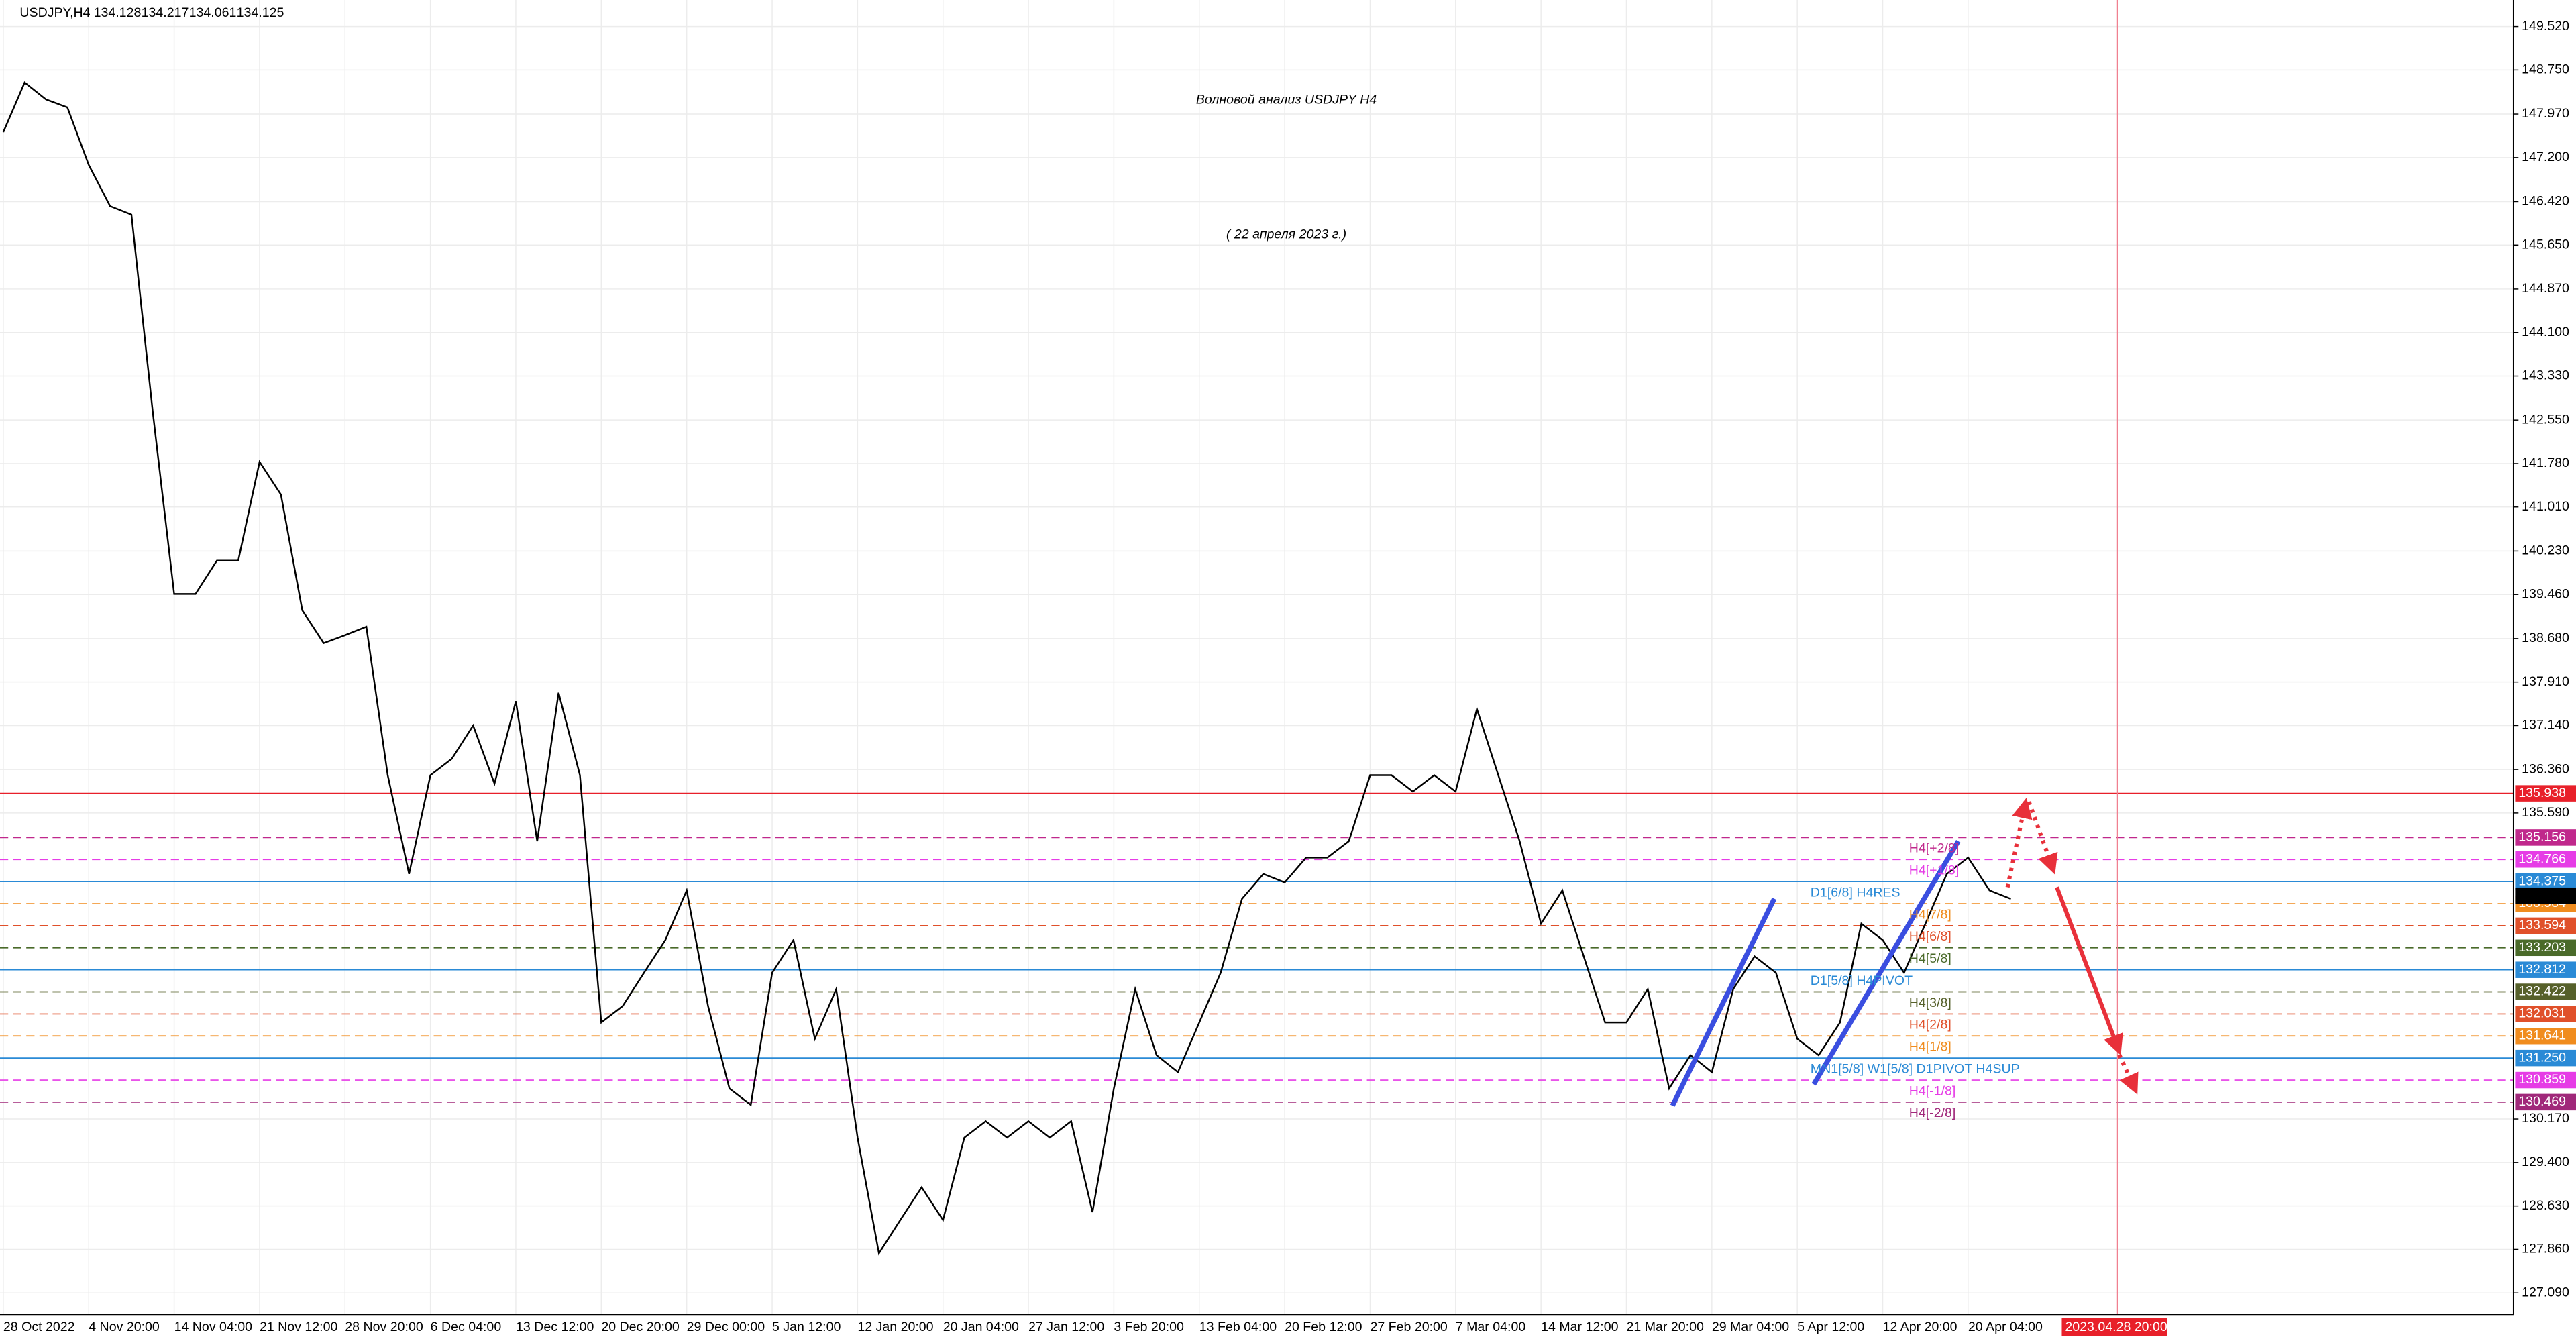 This screenshot has width=2576, height=1339. Describe the element at coordinates (2545, 550) in the screenshot. I see `y-tick-label: 140.230` at that location.